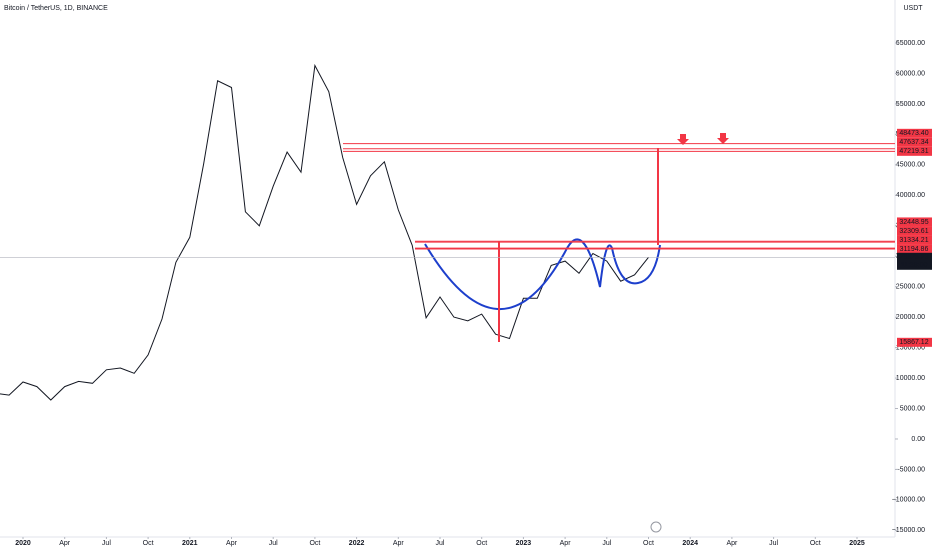  I want to click on level-label: 48473.40, so click(913, 133).